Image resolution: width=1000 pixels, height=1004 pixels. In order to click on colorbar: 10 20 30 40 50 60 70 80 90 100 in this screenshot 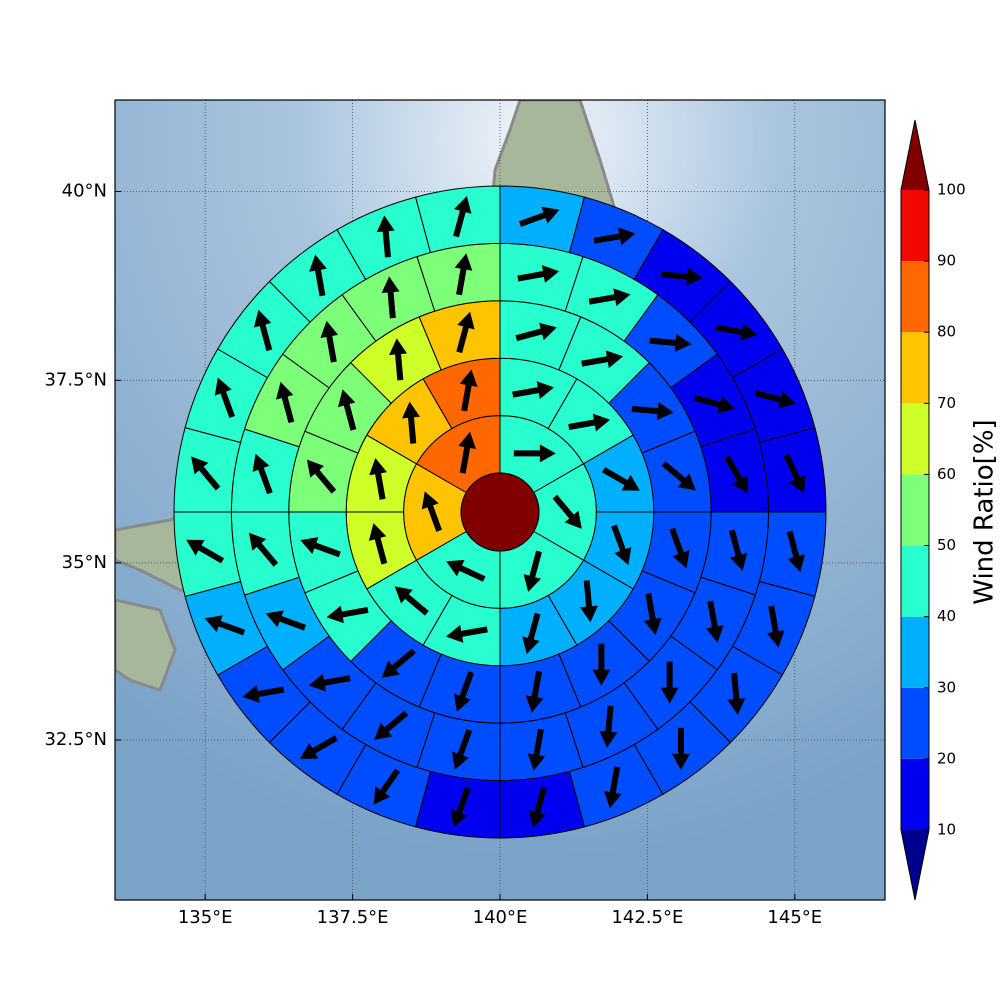, I will do `click(933, 510)`.